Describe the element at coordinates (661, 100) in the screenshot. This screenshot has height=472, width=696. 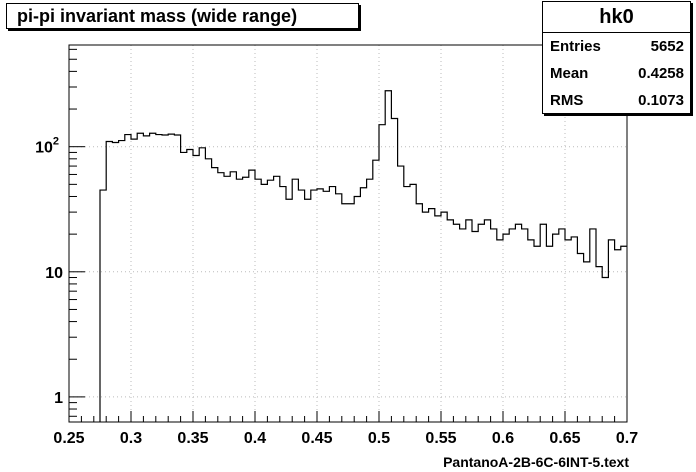
I see `stats-value: 0.1073` at that location.